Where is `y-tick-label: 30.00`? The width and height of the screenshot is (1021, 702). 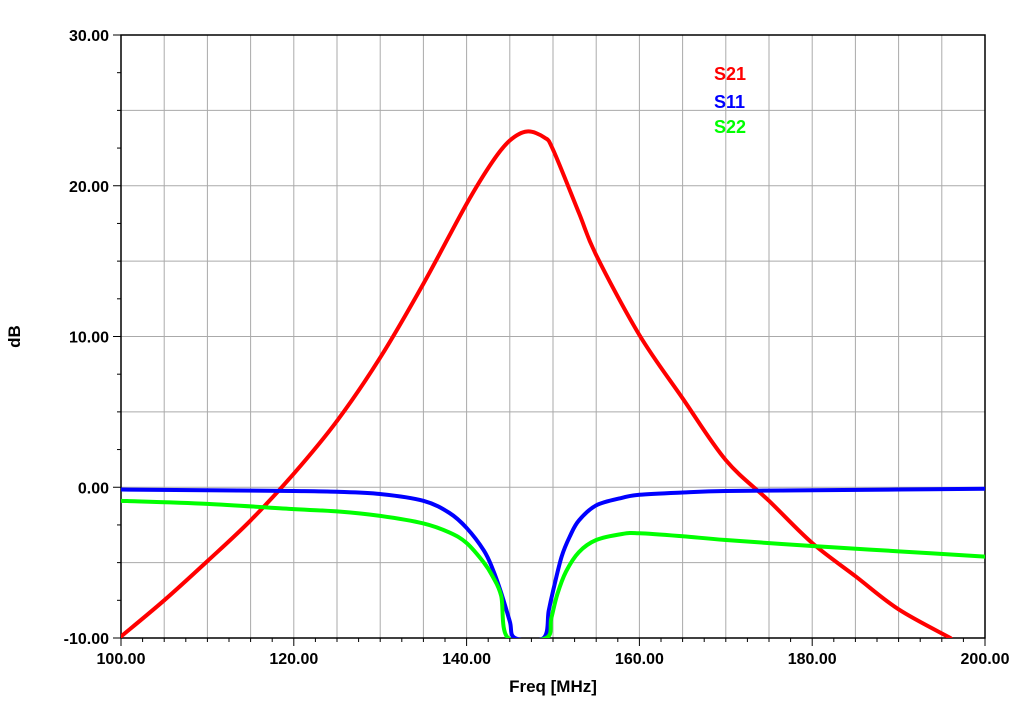
y-tick-label: 30.00 is located at coordinates (89, 36).